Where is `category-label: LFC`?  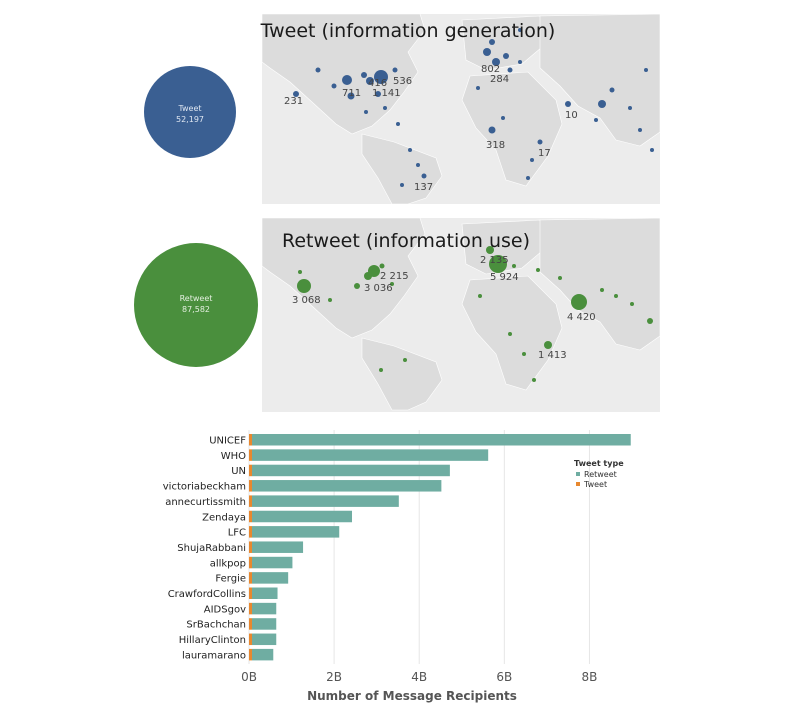
category-label: LFC is located at coordinates (237, 533).